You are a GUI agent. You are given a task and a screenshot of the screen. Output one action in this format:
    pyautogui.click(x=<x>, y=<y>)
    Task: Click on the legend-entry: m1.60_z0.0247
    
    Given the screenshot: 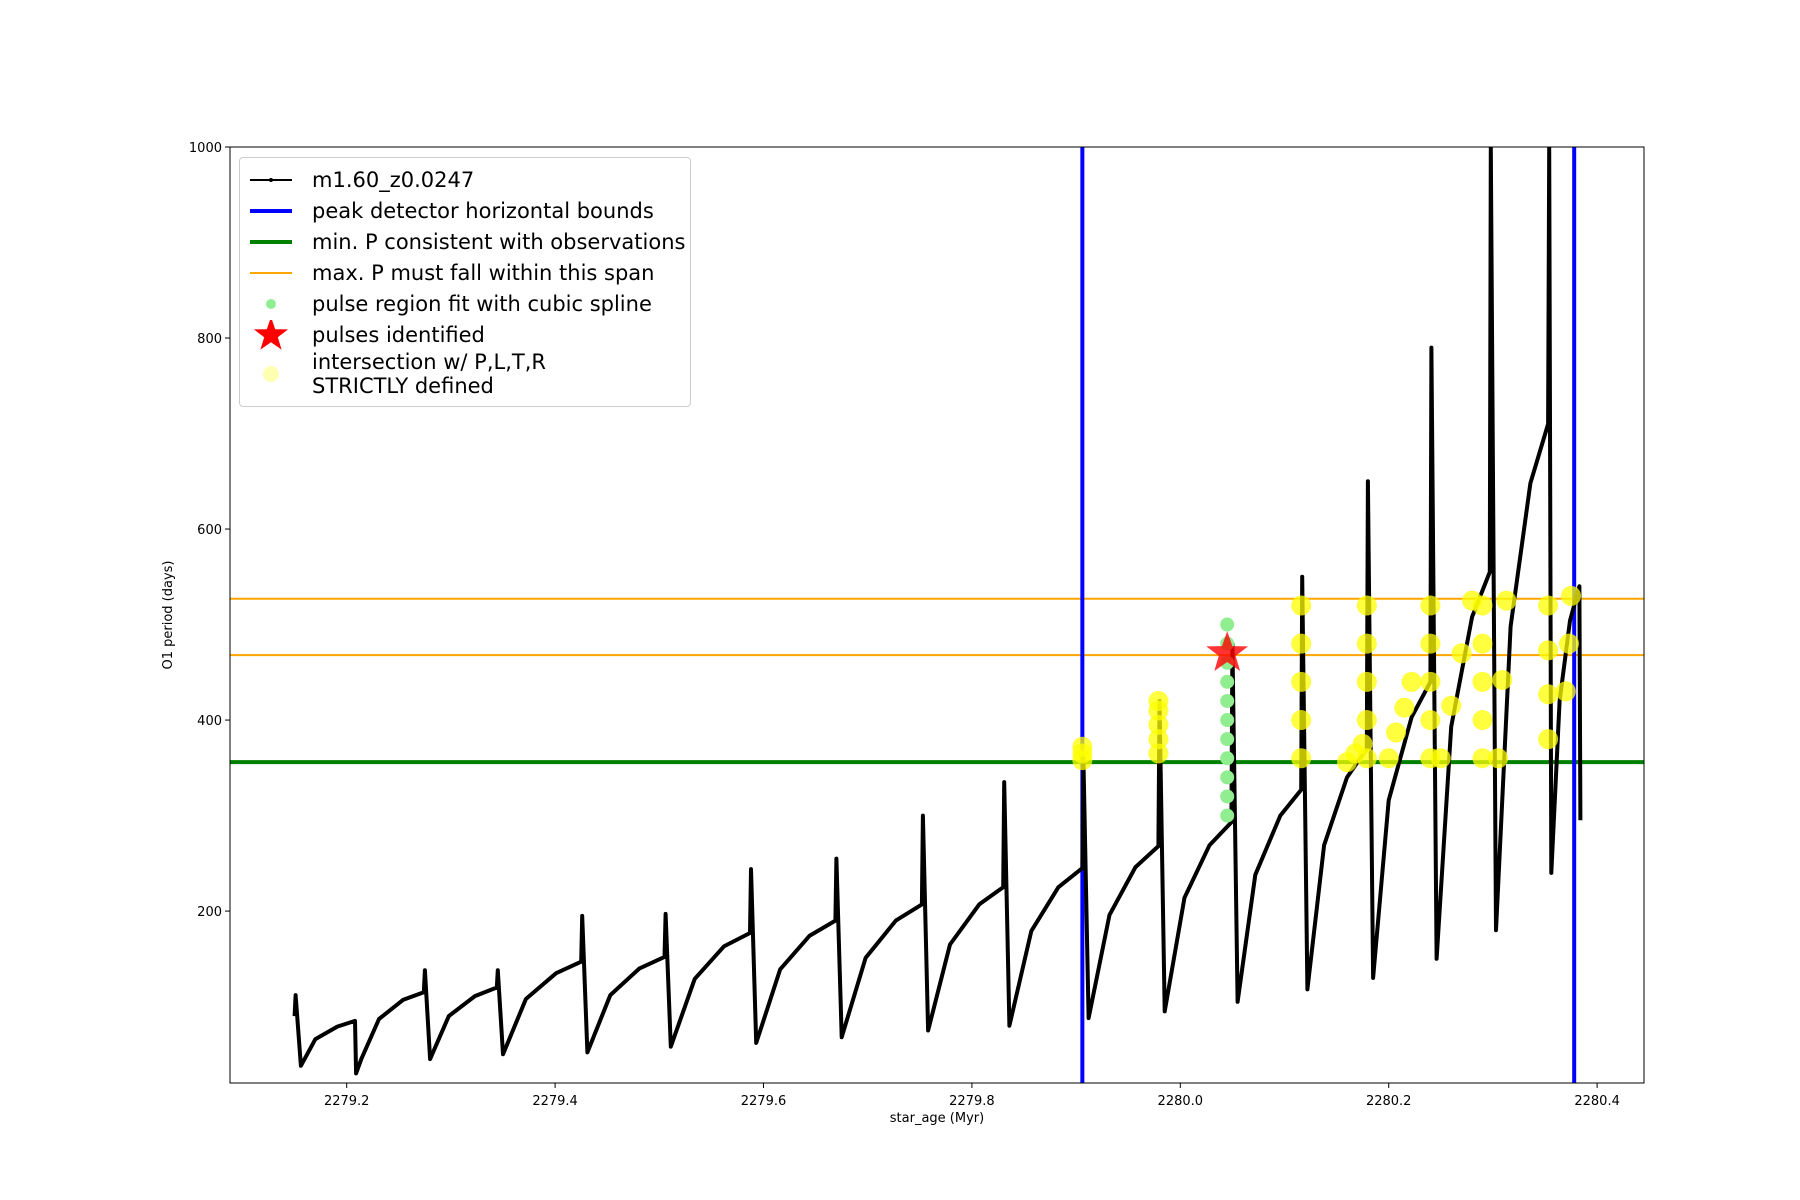 What is the action you would take?
    pyautogui.click(x=465, y=179)
    